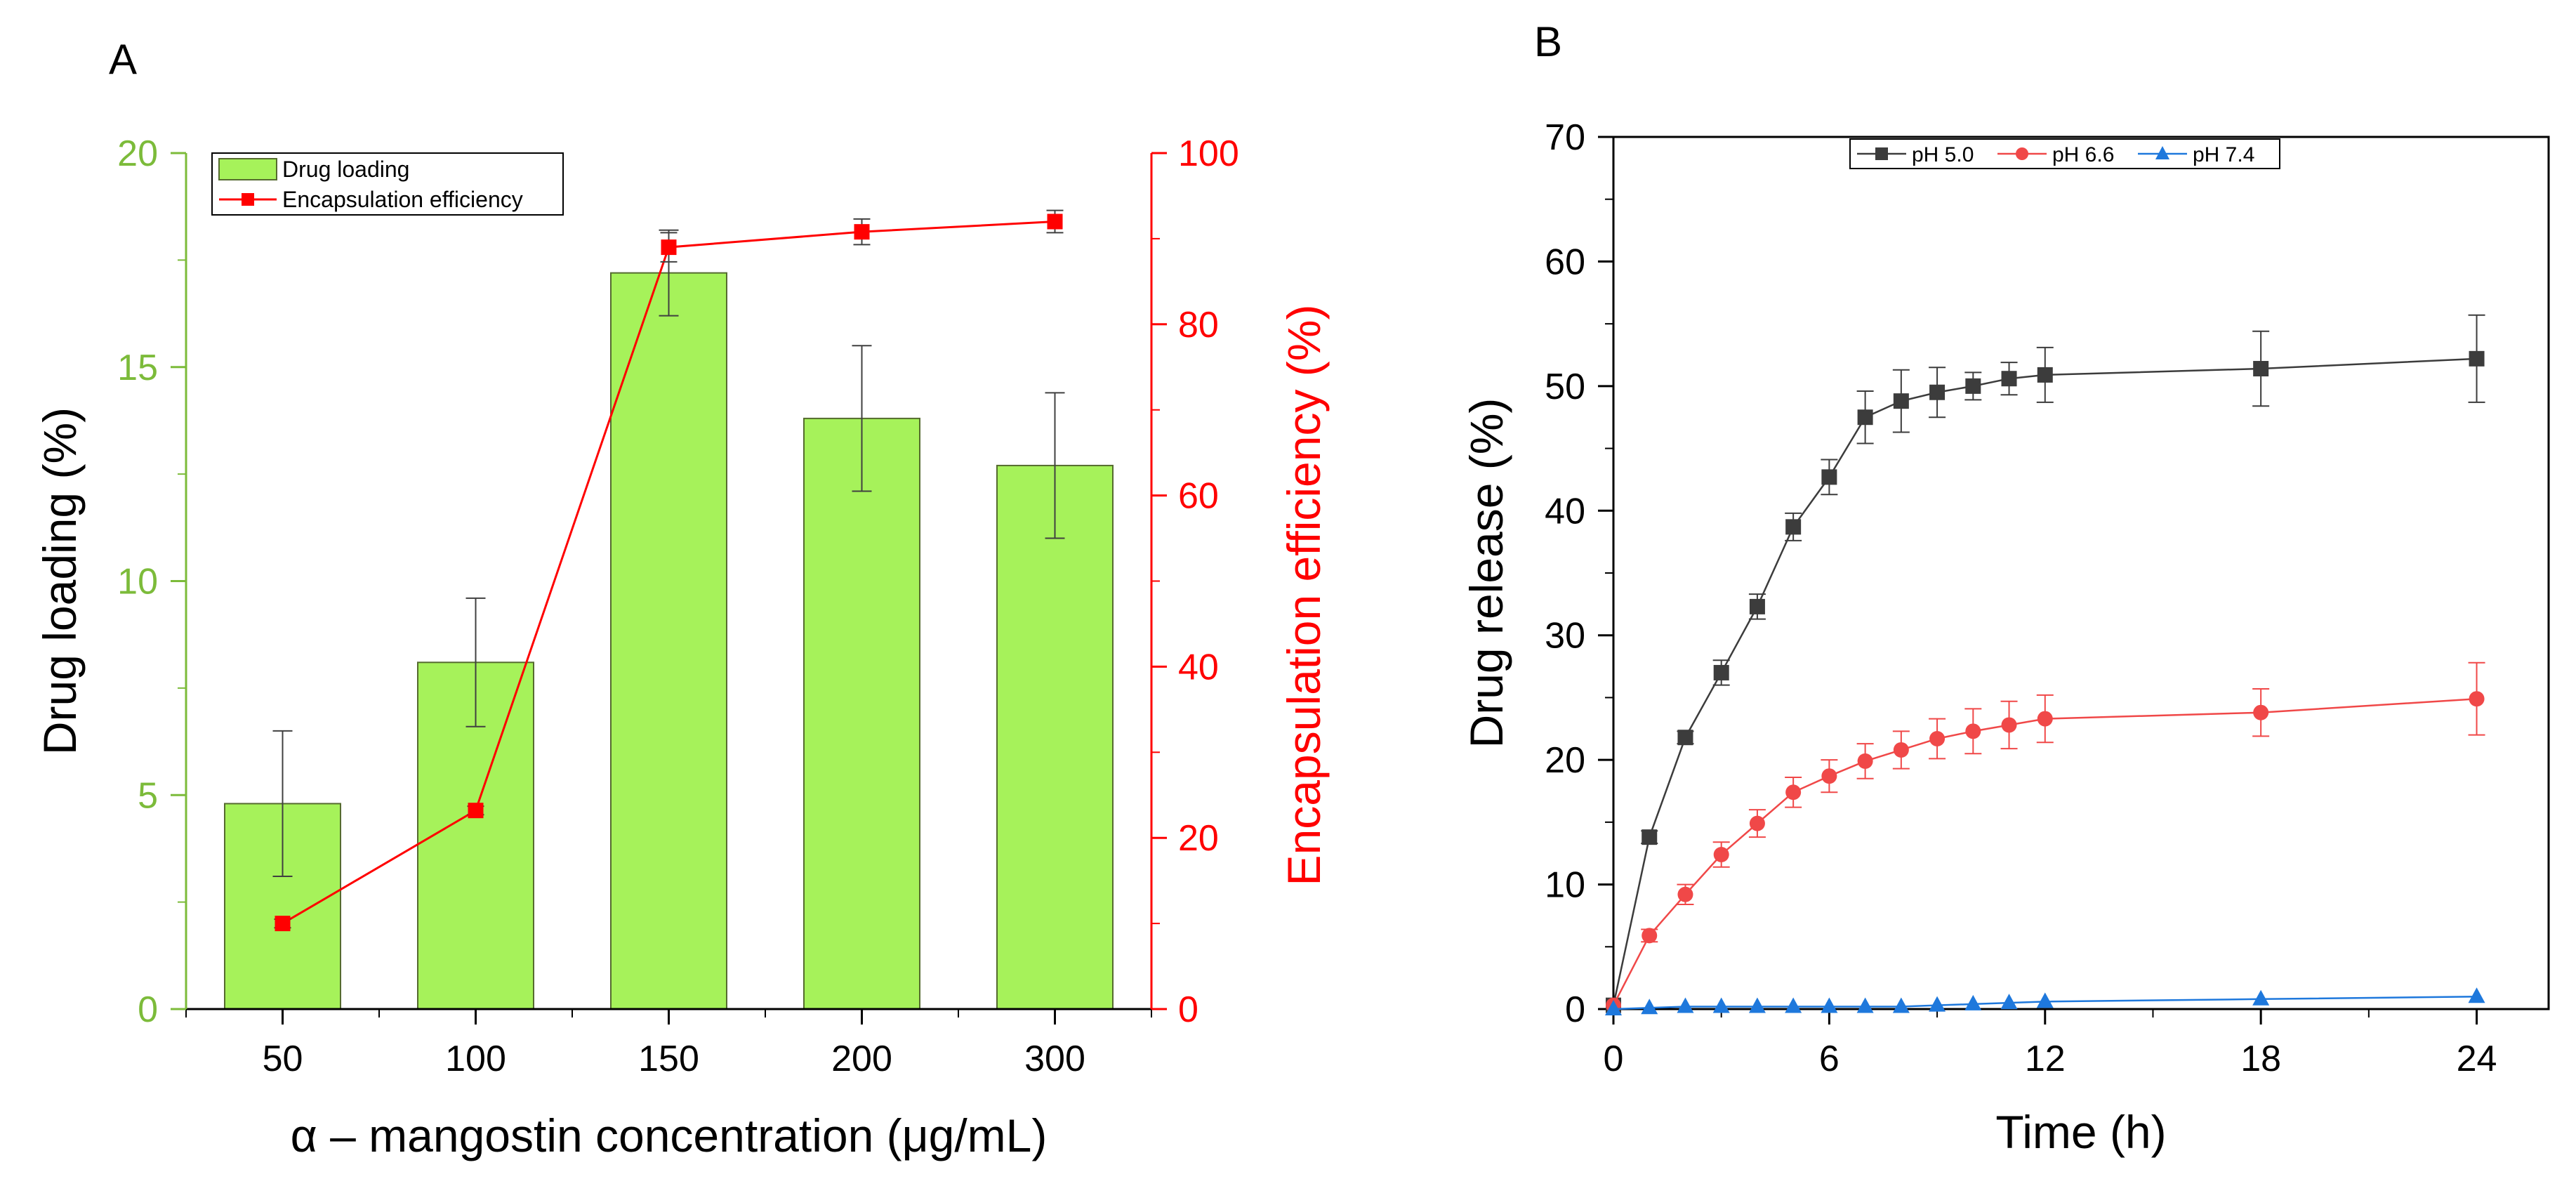  Describe the element at coordinates (1614, 1059) in the screenshot. I see `b-x-tick-label-0: 0` at that location.